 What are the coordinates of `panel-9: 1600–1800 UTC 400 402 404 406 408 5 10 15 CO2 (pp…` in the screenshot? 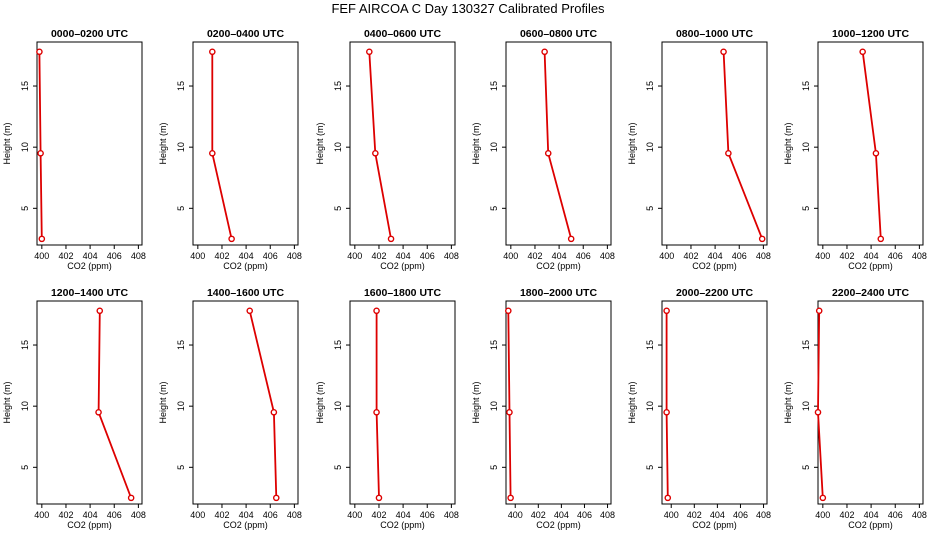 It's located at (387, 408).